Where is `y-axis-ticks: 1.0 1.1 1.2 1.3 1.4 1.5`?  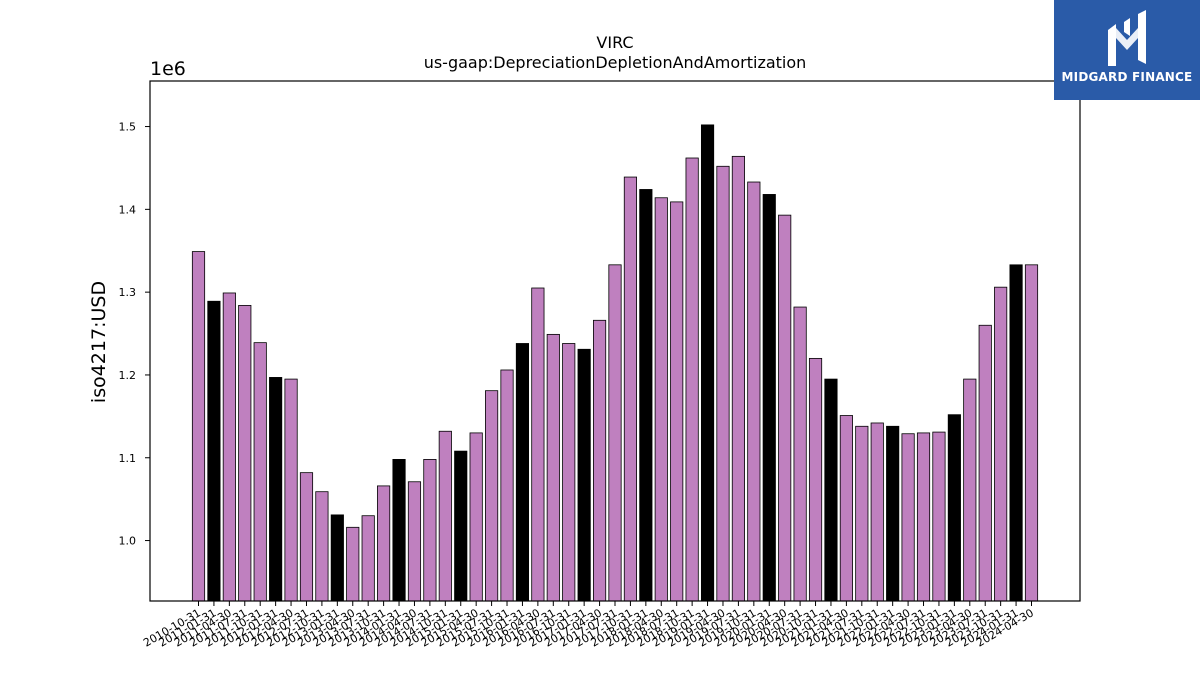
y-axis-ticks: 1.0 1.1 1.2 1.3 1.4 1.5 is located at coordinates (134, 334).